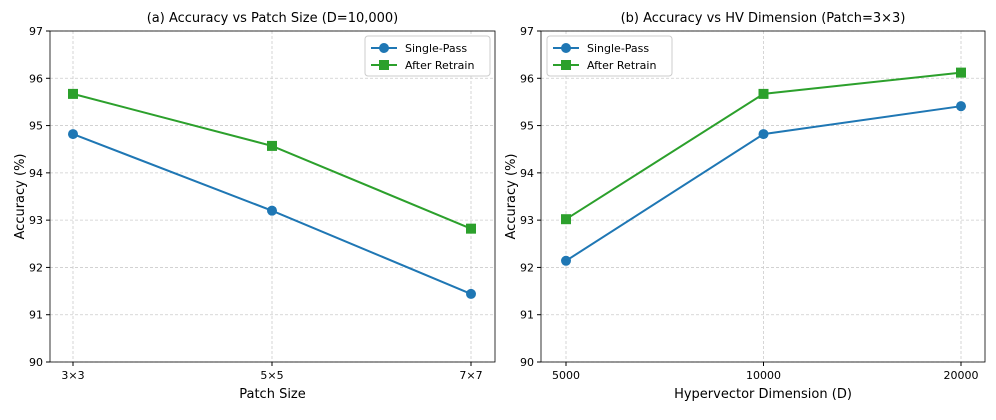 The image size is (996, 420). I want to click on x-tick-label: 5×5, so click(271, 375).